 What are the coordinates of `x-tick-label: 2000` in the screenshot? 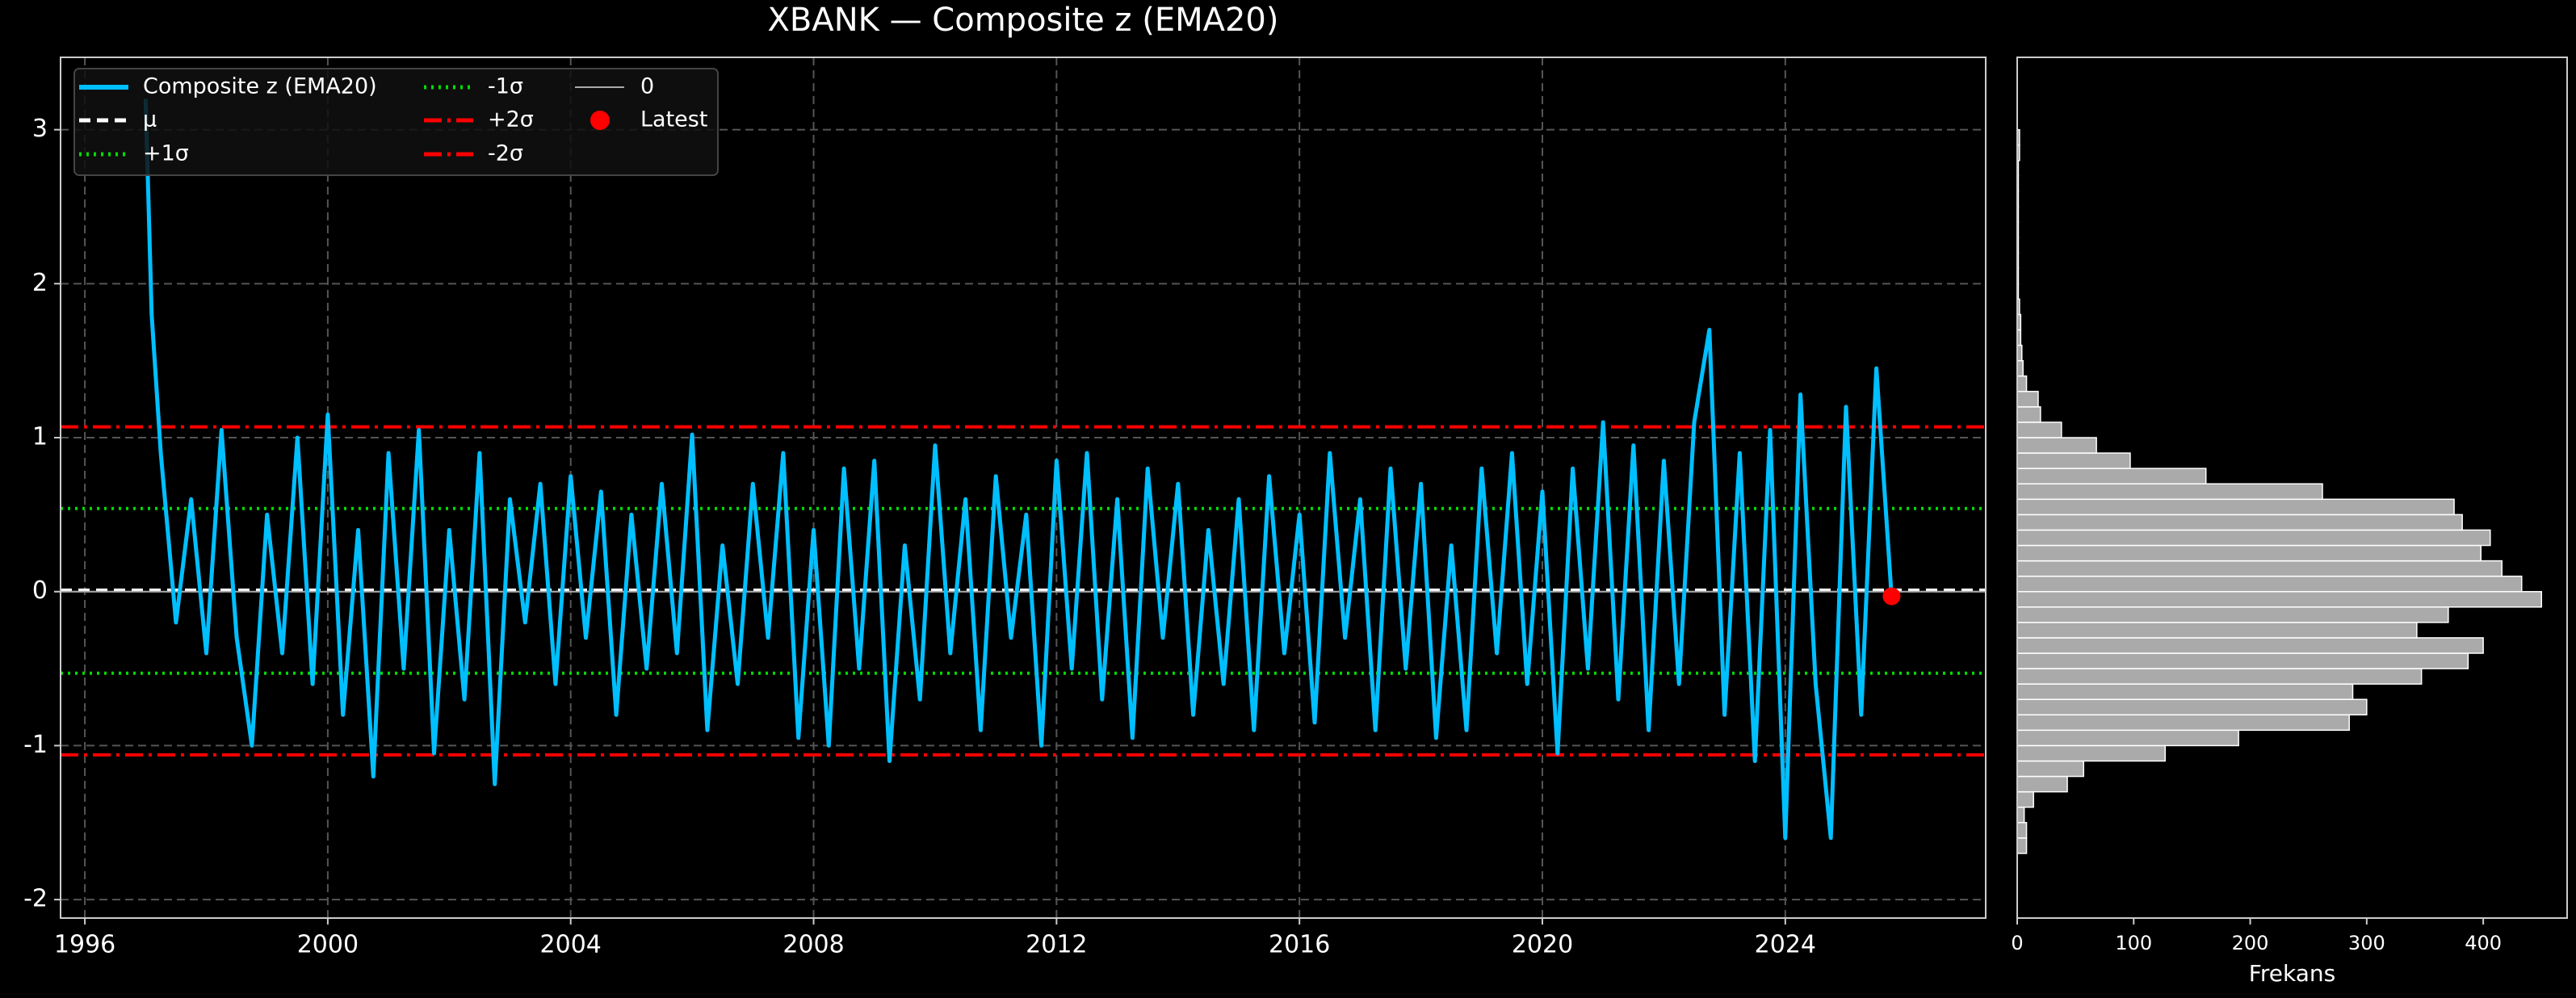 It's located at (328, 945).